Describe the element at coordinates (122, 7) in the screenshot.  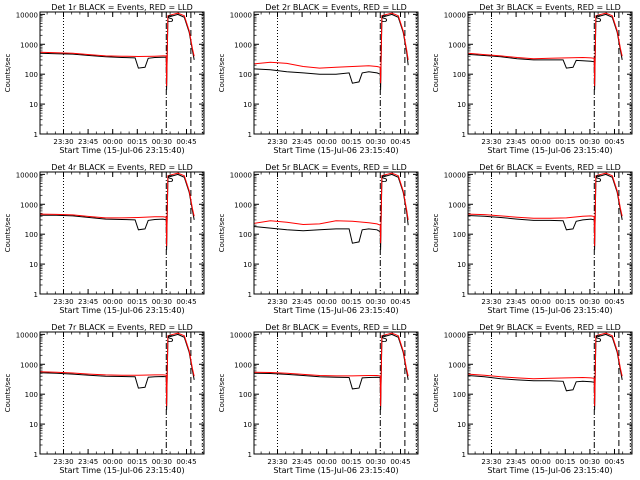
I see `panel-title: Det 1r BLACK = Events, RED = LLD` at that location.